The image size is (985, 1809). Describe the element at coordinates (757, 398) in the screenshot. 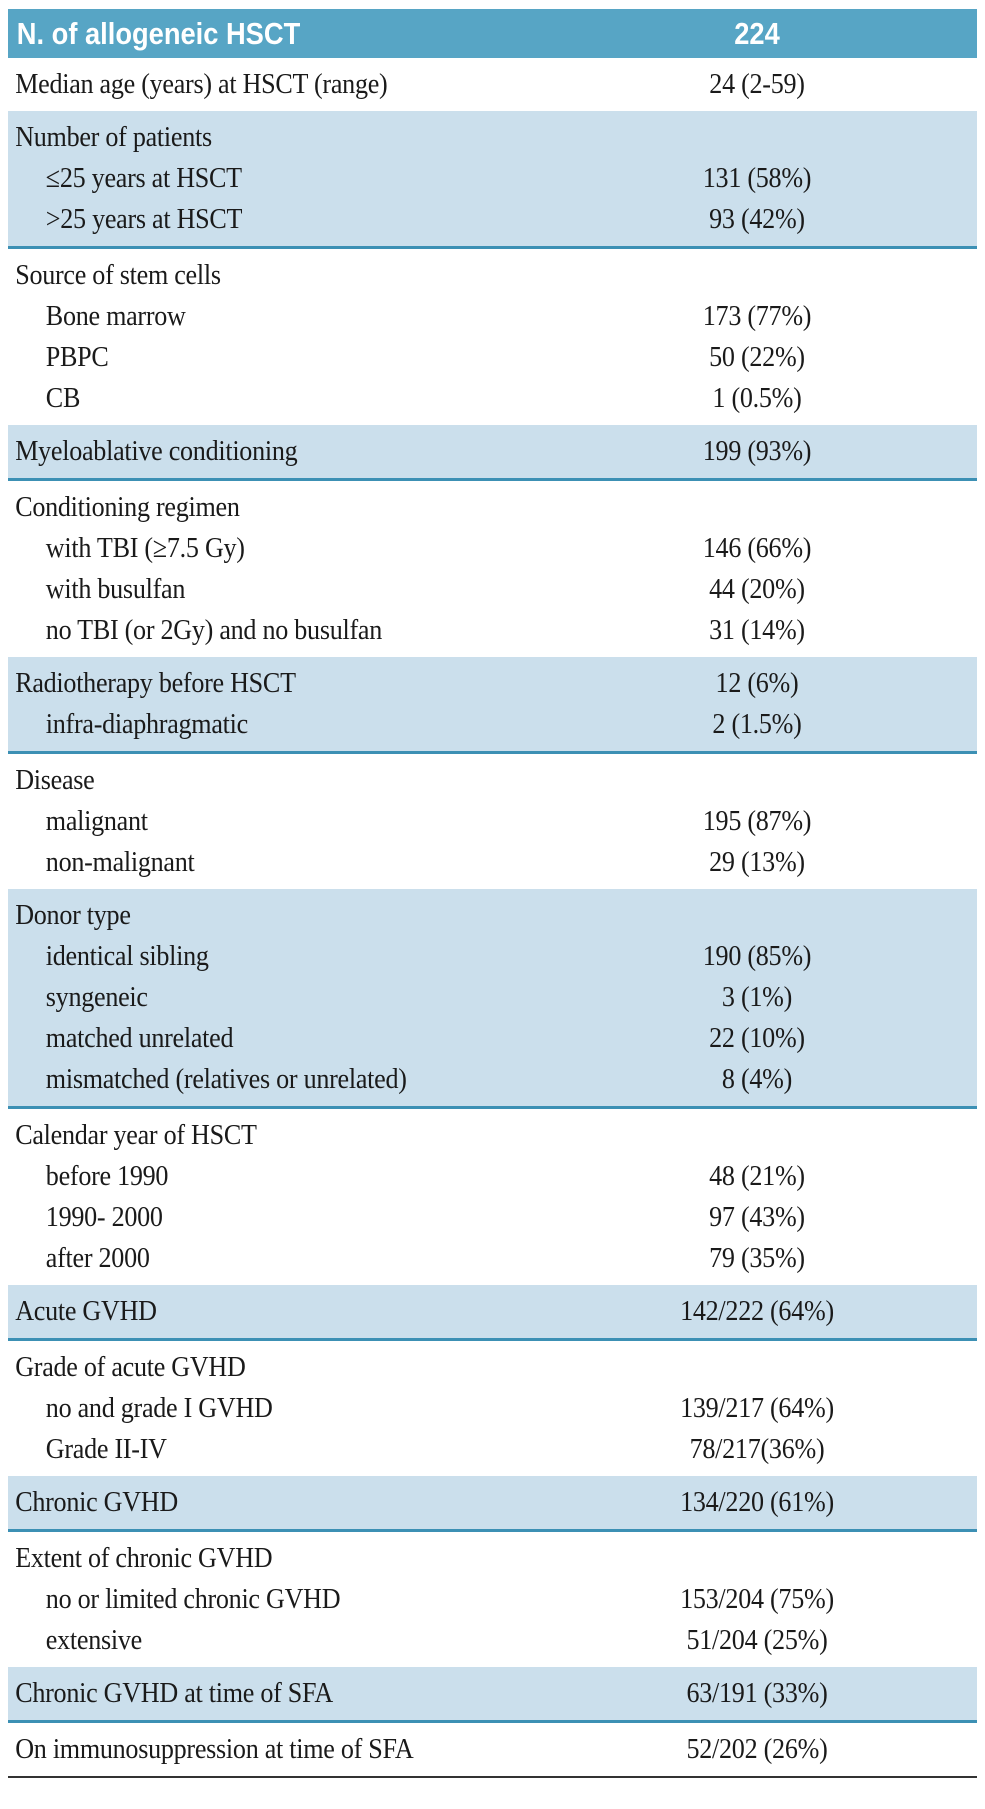

I see `row-value: 1 (0.5%)` at that location.